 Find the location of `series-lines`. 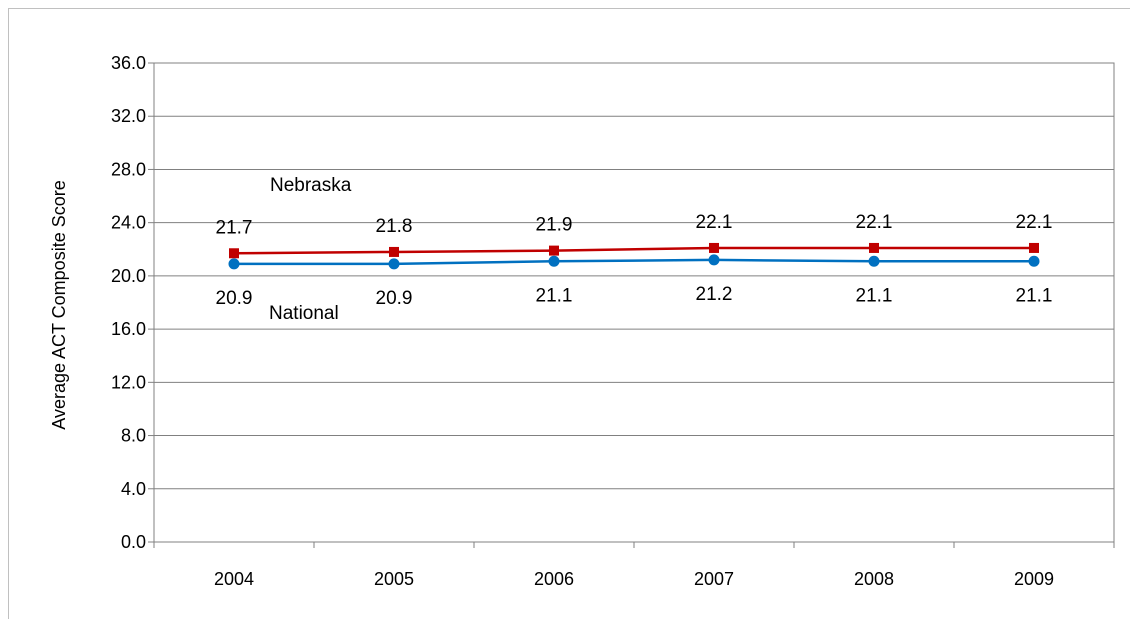

series-lines is located at coordinates (633, 256).